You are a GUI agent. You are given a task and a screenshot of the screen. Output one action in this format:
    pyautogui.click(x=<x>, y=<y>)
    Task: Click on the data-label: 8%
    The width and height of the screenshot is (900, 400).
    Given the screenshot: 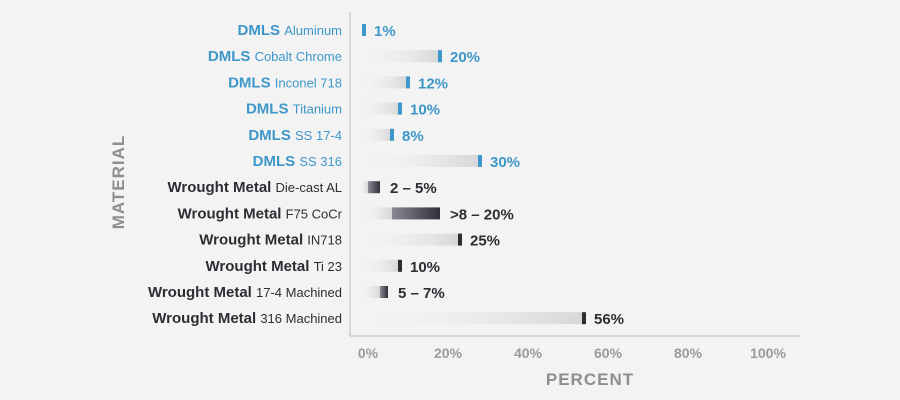 What is the action you would take?
    pyautogui.click(x=413, y=136)
    